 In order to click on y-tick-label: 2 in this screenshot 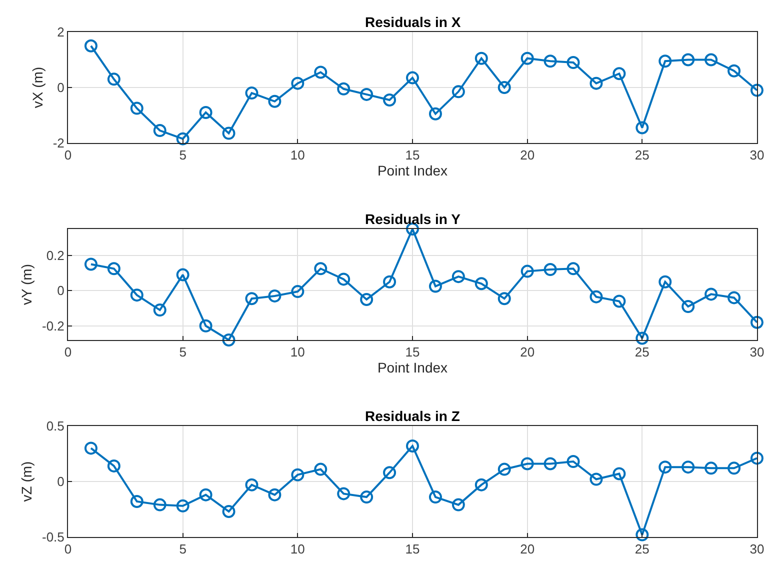, I will do `click(60, 32)`.